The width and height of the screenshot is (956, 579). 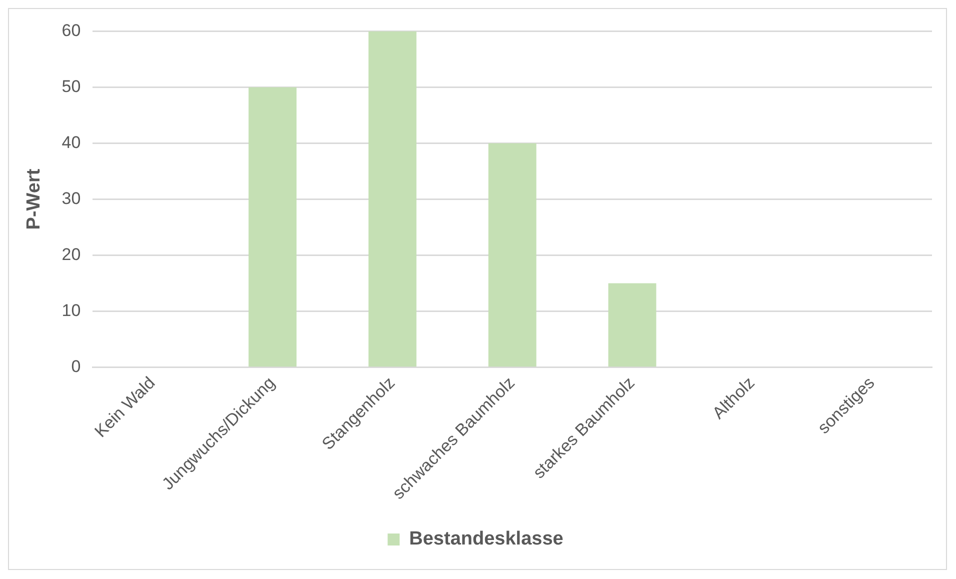 I want to click on y-tick-label: 10, so click(x=71, y=310).